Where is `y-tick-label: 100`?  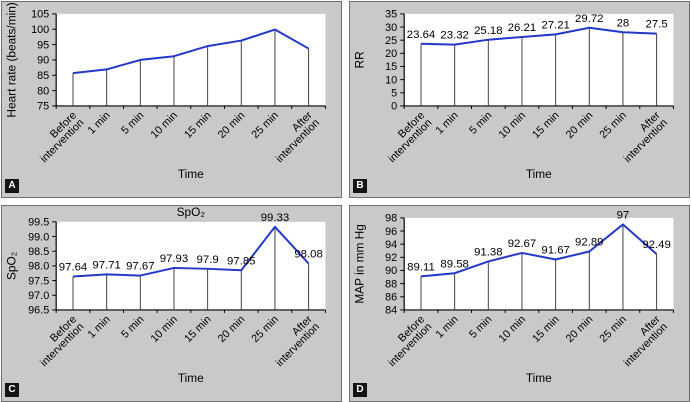
y-tick-label: 100 is located at coordinates (40, 30).